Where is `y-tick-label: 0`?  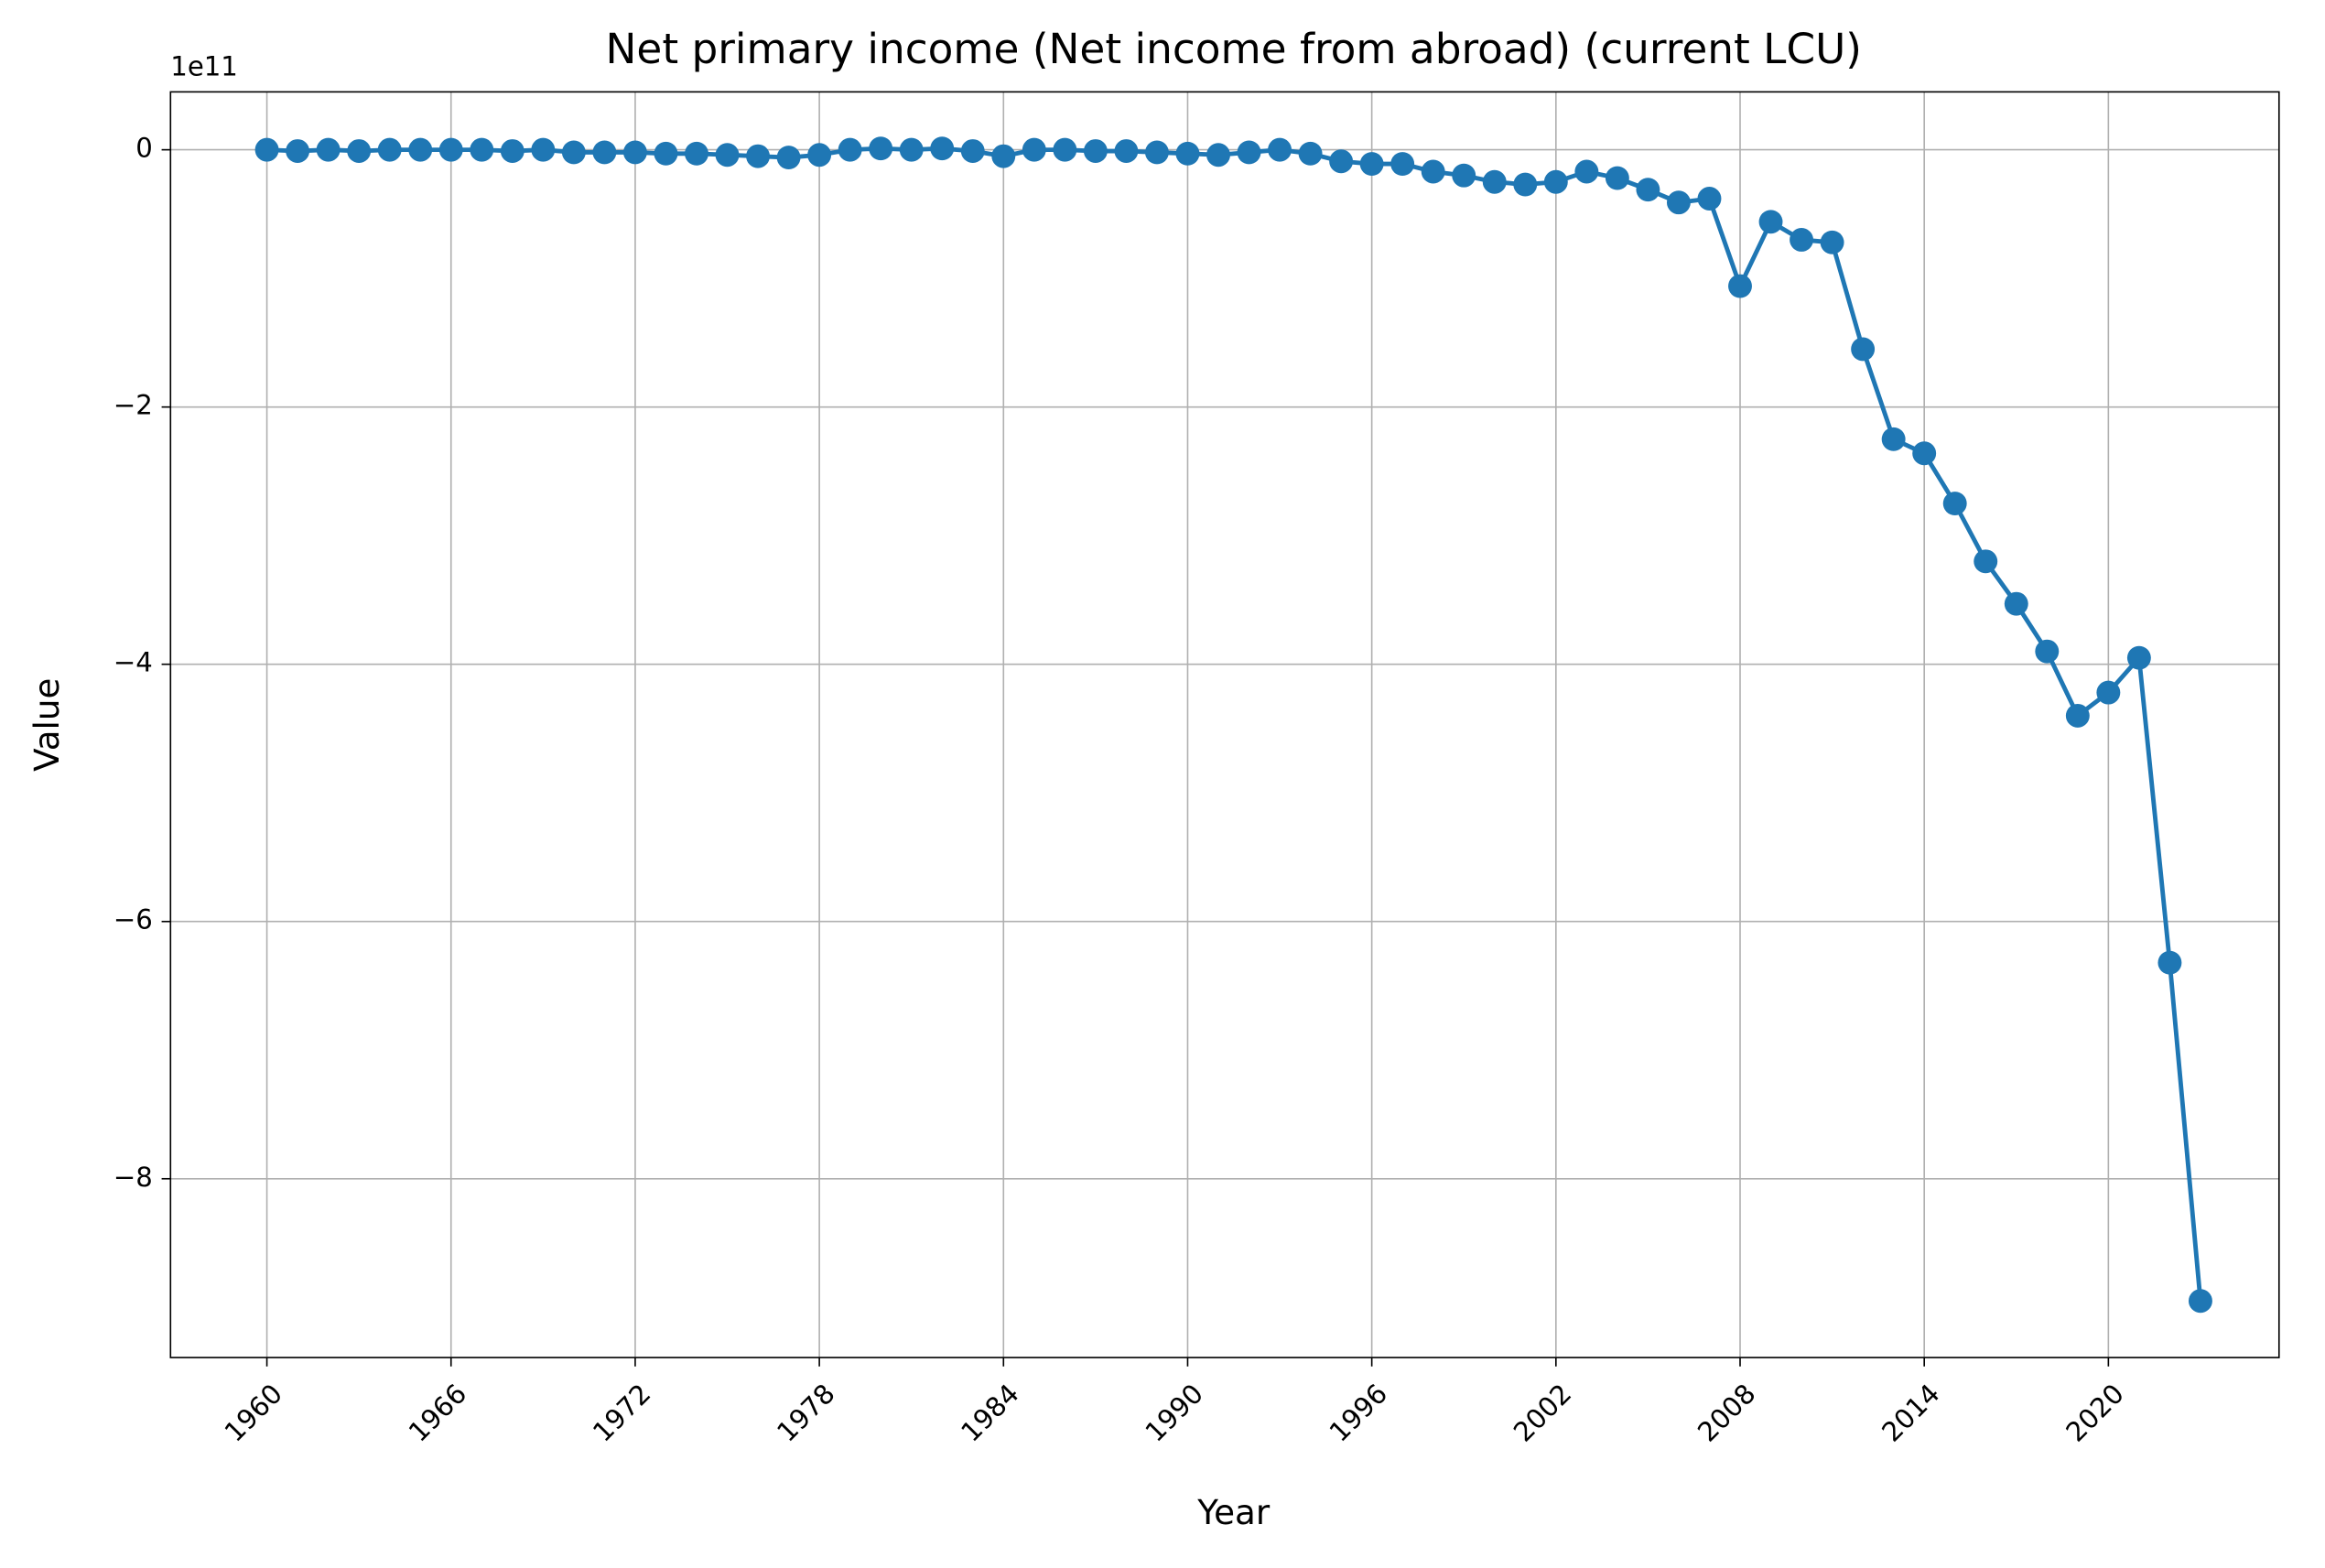 y-tick-label: 0 is located at coordinates (144, 148).